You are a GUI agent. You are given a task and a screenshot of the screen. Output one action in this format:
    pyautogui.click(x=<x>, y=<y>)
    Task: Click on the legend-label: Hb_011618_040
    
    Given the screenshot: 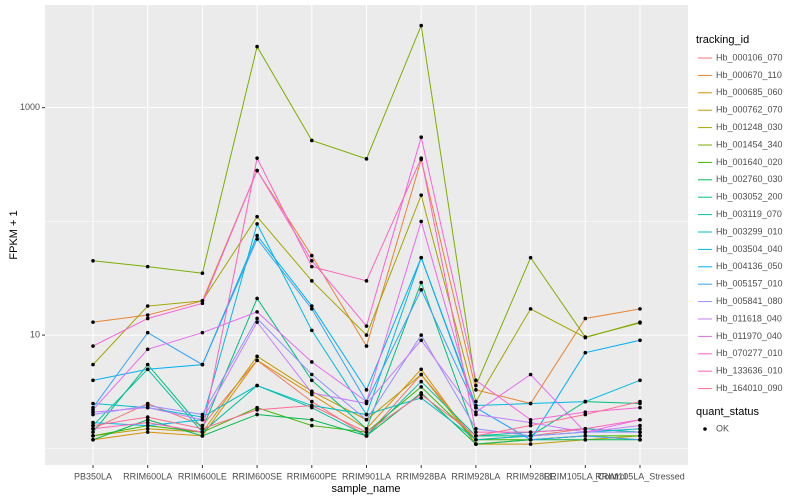 What is the action you would take?
    pyautogui.click(x=749, y=318)
    